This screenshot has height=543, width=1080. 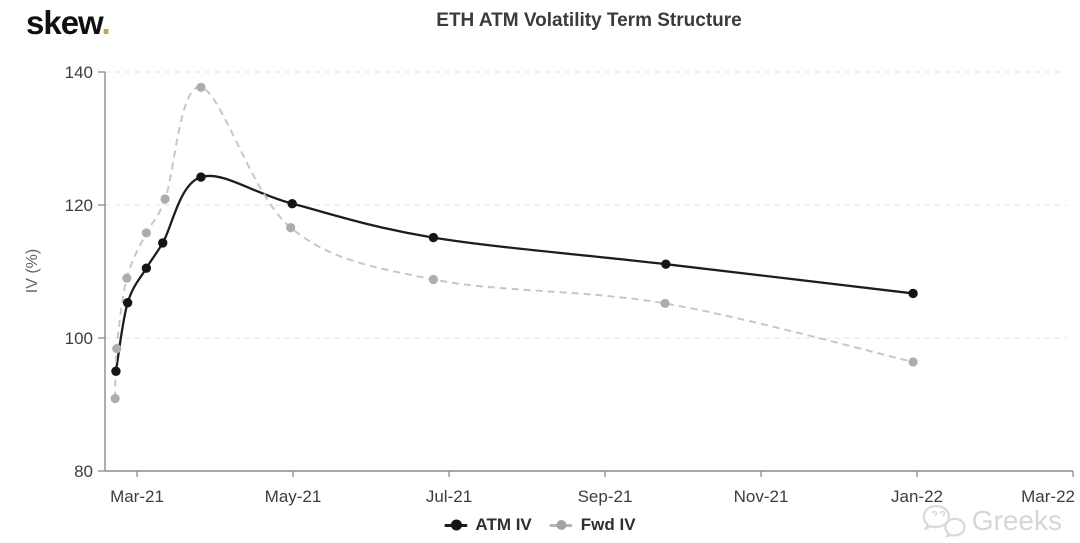 I want to click on legend-item-atm-iv: ATM IV, so click(x=488, y=525).